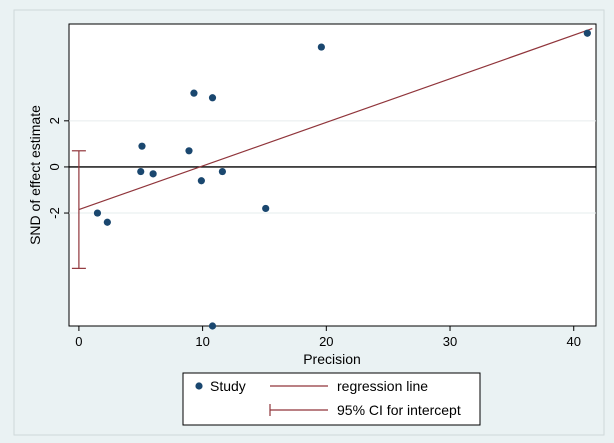 This screenshot has width=614, height=443. What do you see at coordinates (202, 341) in the screenshot?
I see `x-tick-label: 10` at bounding box center [202, 341].